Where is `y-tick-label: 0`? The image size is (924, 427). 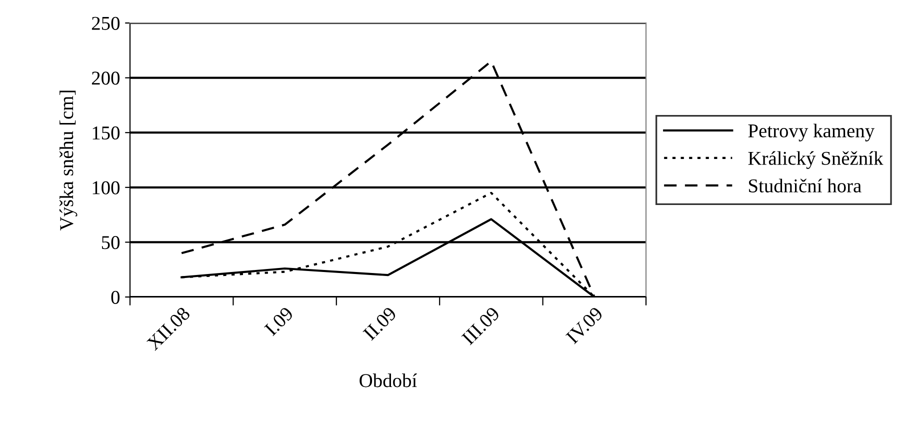 y-tick-label: 0 is located at coordinates (115, 297).